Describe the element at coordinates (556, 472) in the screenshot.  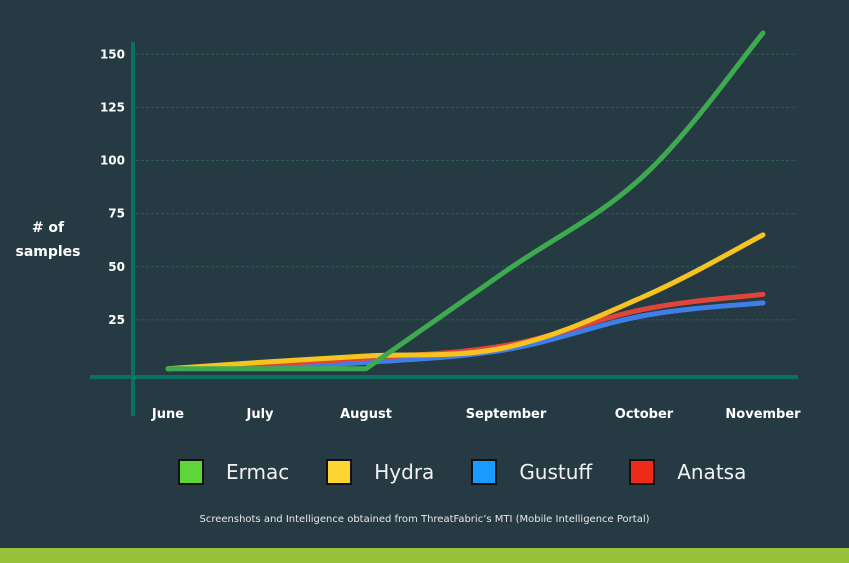
I see `legend-label: Gustuff` at that location.